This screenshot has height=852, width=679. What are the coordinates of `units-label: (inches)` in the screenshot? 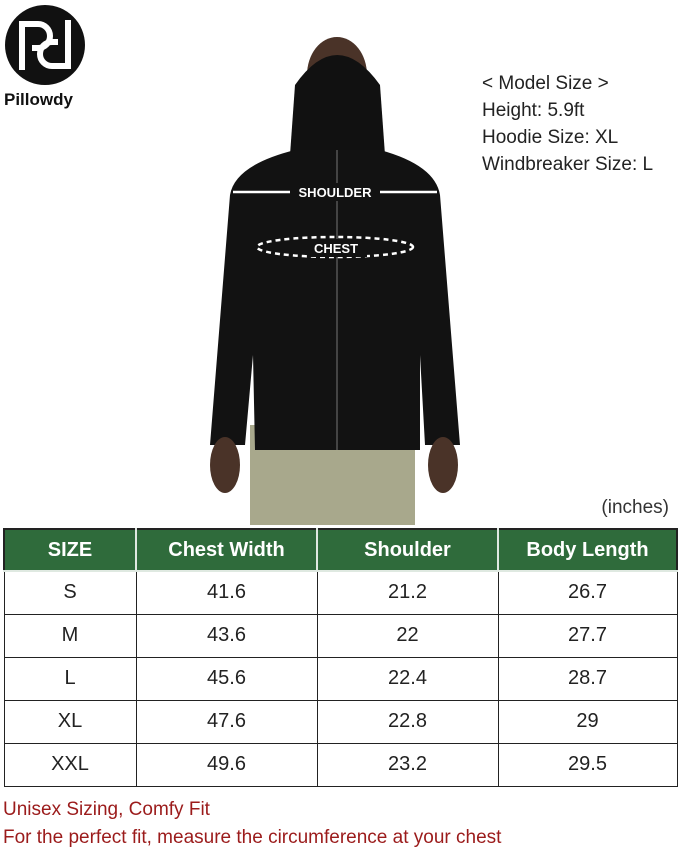 It's located at (635, 507).